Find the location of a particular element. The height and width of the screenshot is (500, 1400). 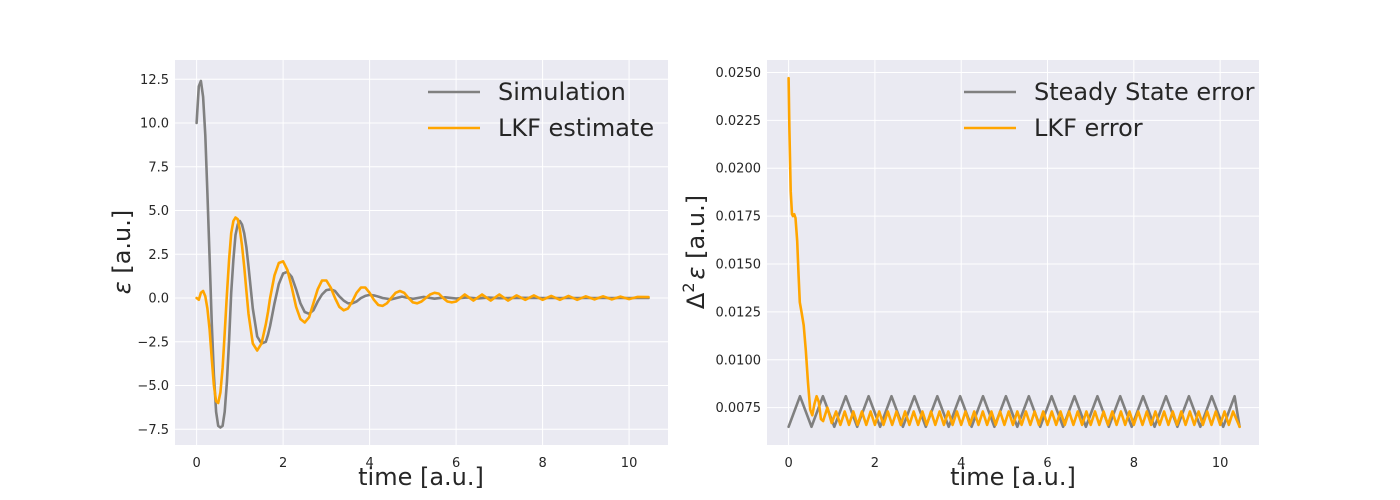

y-axis-unit-left: [a.u.] is located at coordinates (122, 246).